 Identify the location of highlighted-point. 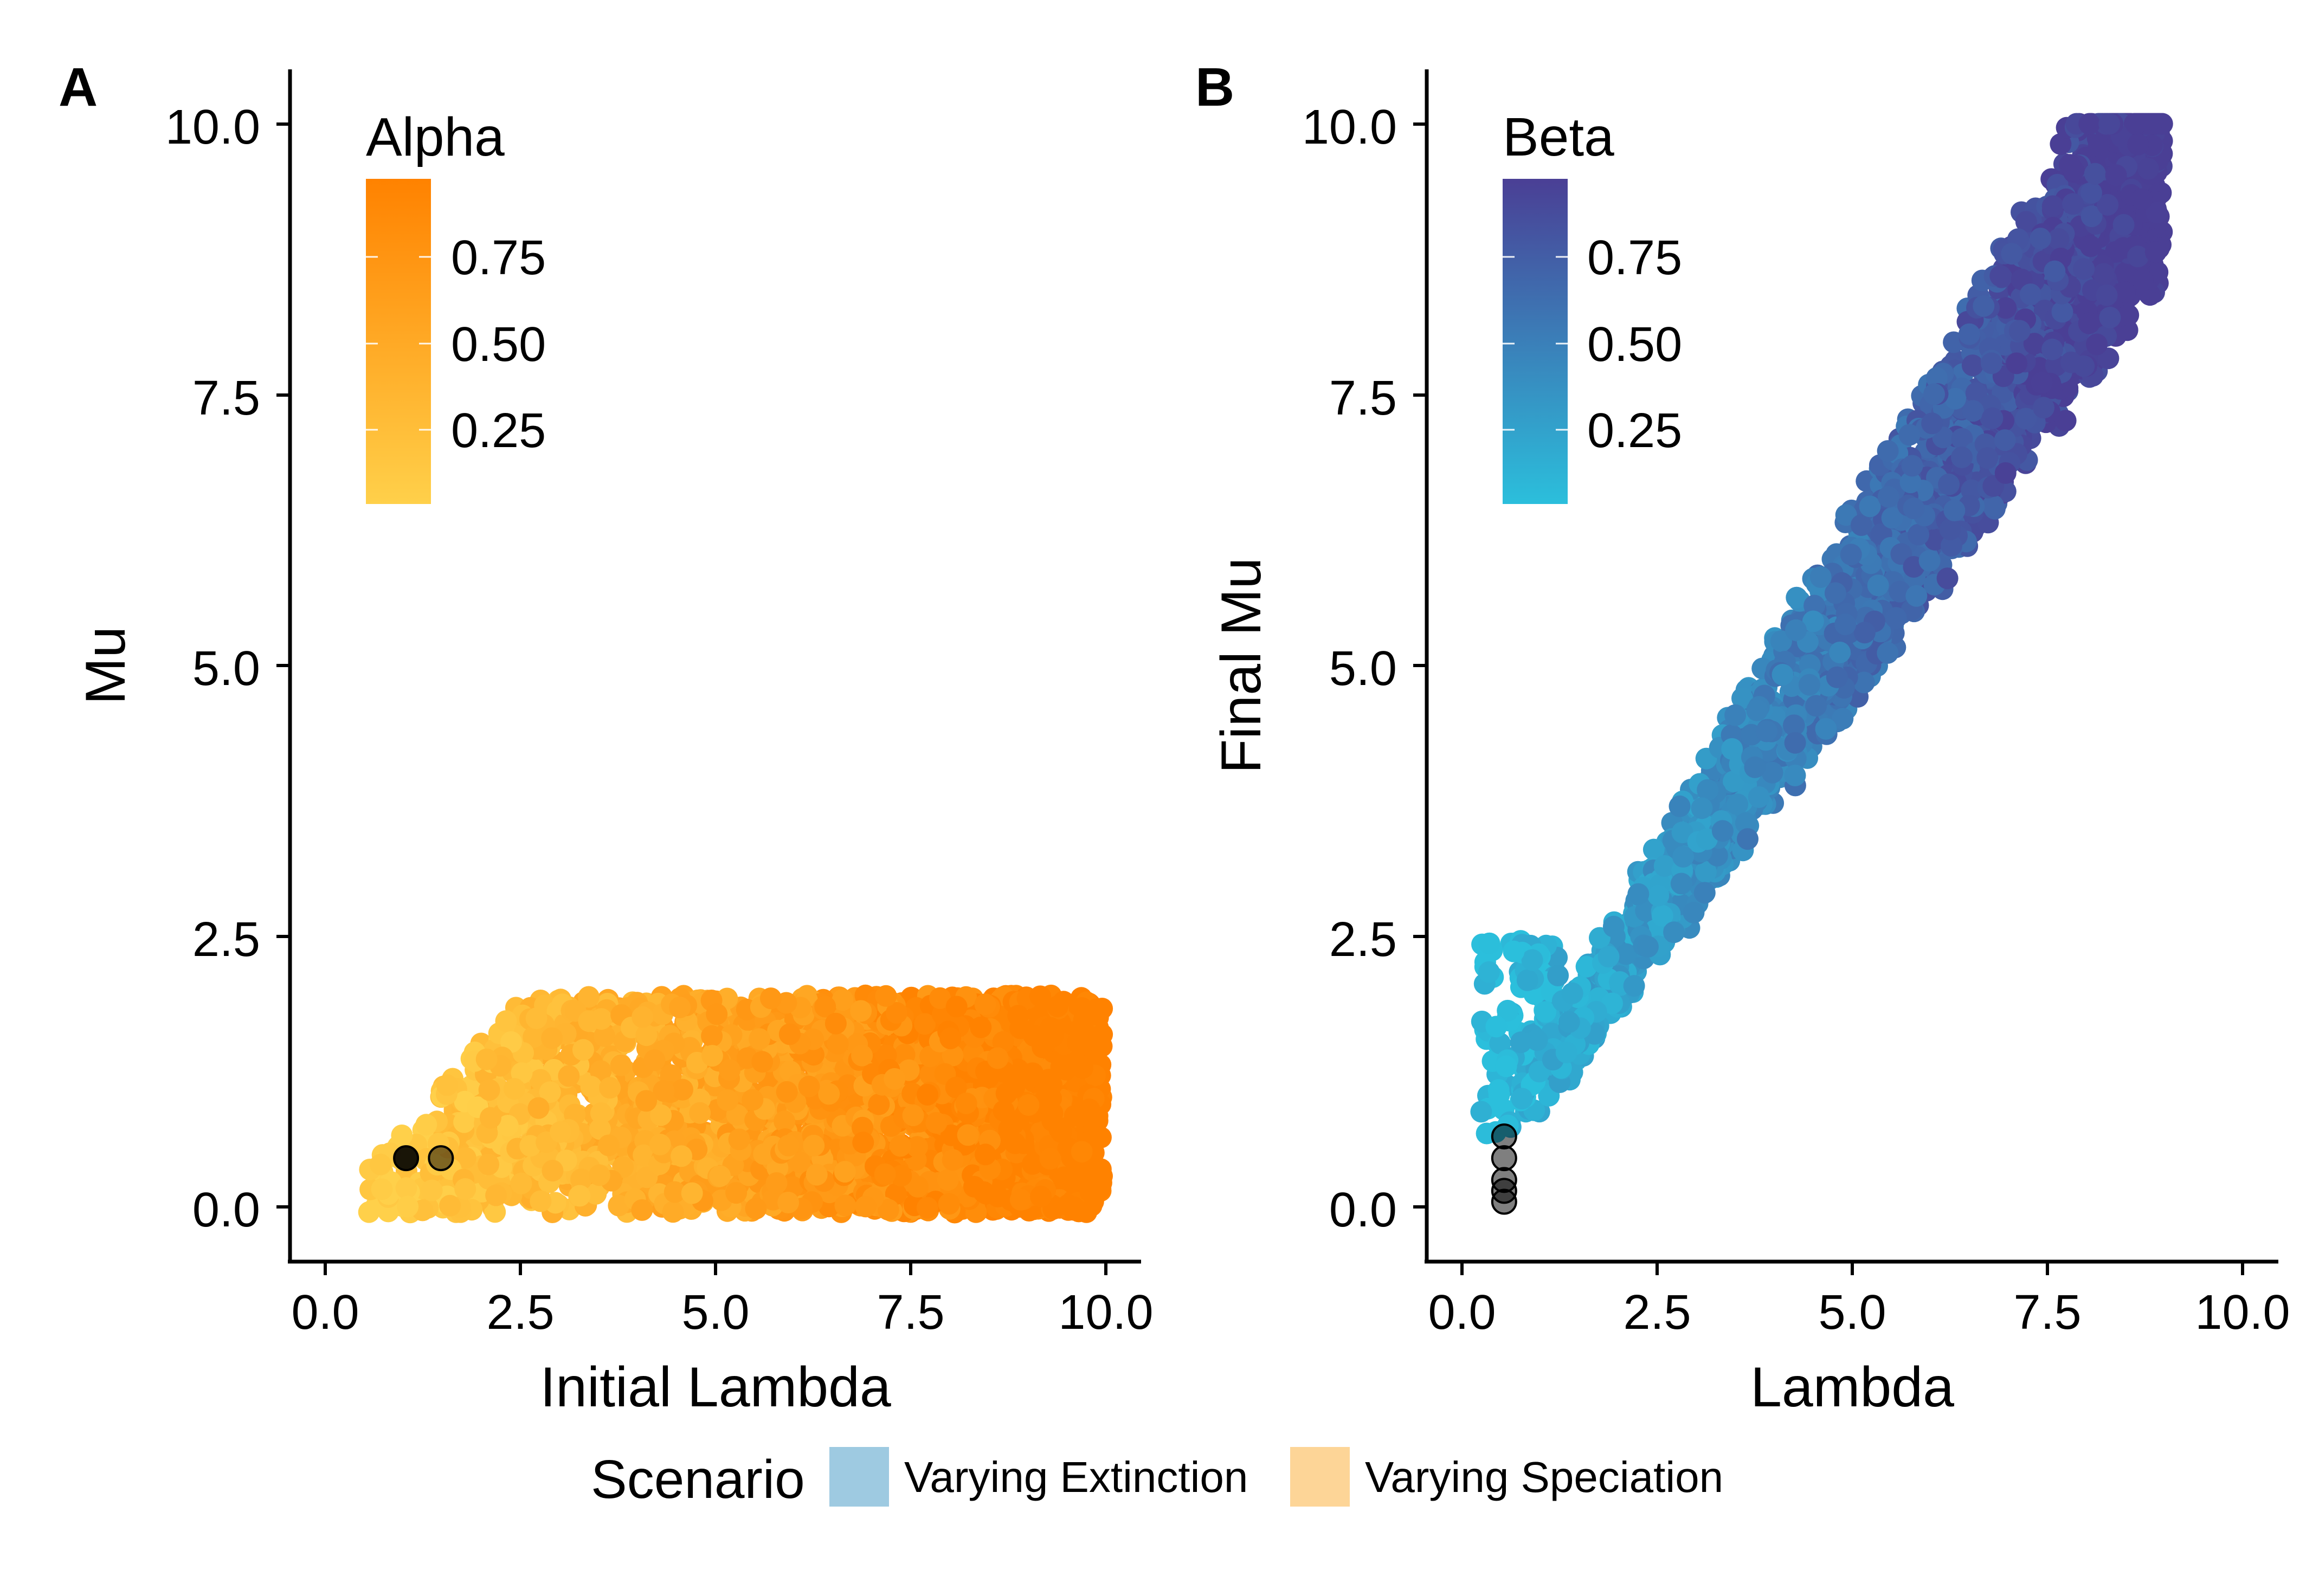
(407, 1159).